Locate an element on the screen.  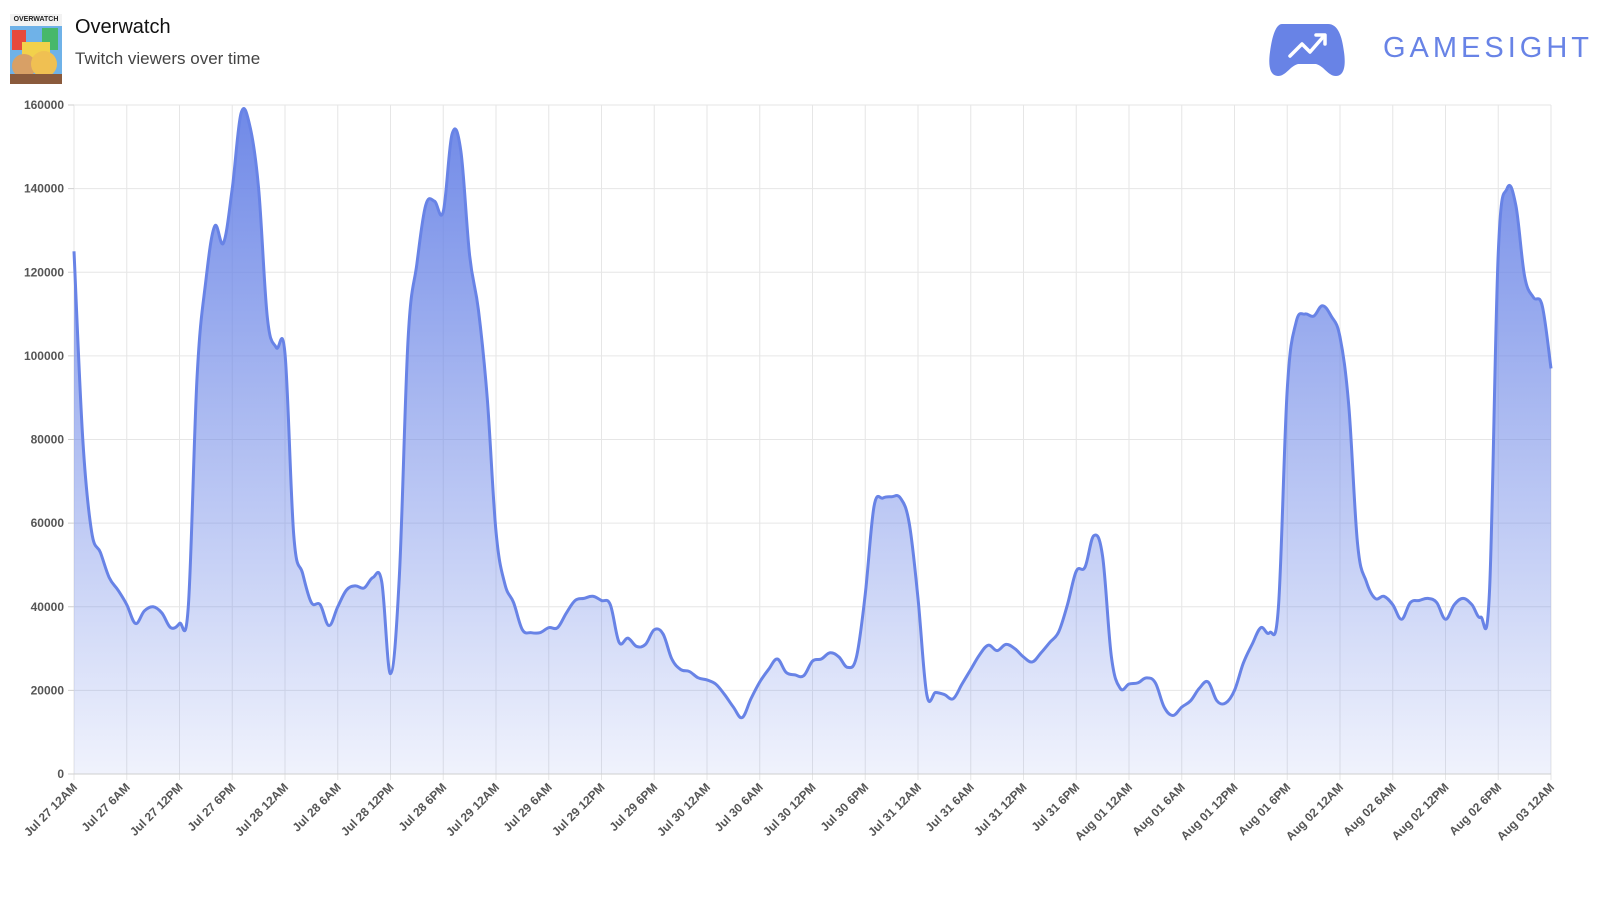
gamesight-logo: GAMESIGHT is located at coordinates (1428, 50).